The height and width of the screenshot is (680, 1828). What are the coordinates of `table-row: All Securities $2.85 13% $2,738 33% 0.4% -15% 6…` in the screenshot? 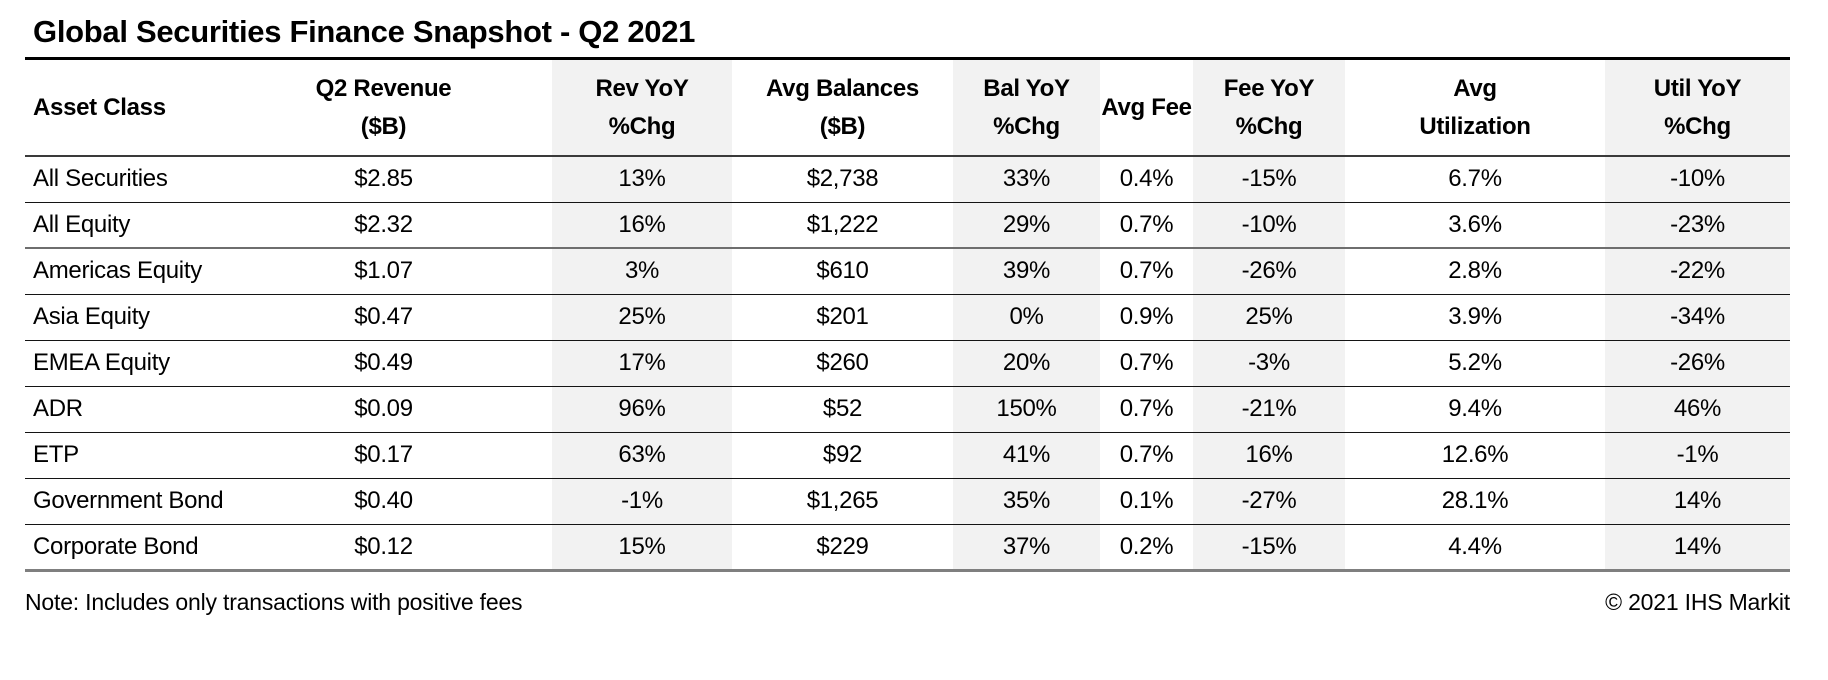 It's located at (907, 179).